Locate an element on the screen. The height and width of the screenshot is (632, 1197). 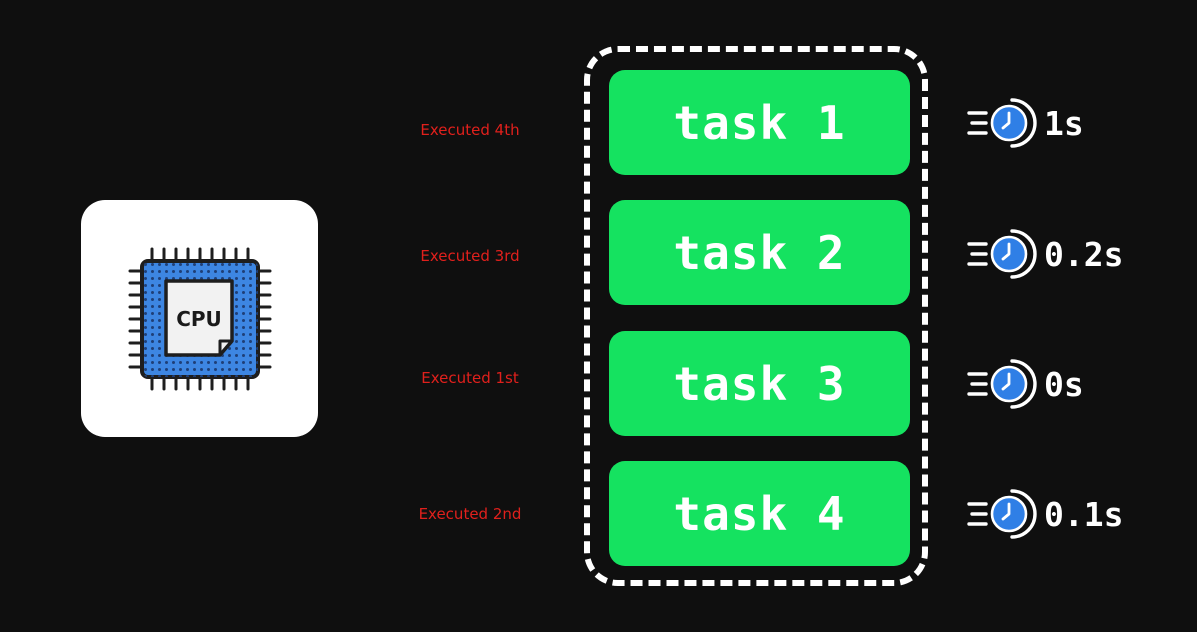
cpu-label: CPU is located at coordinates (199, 319).